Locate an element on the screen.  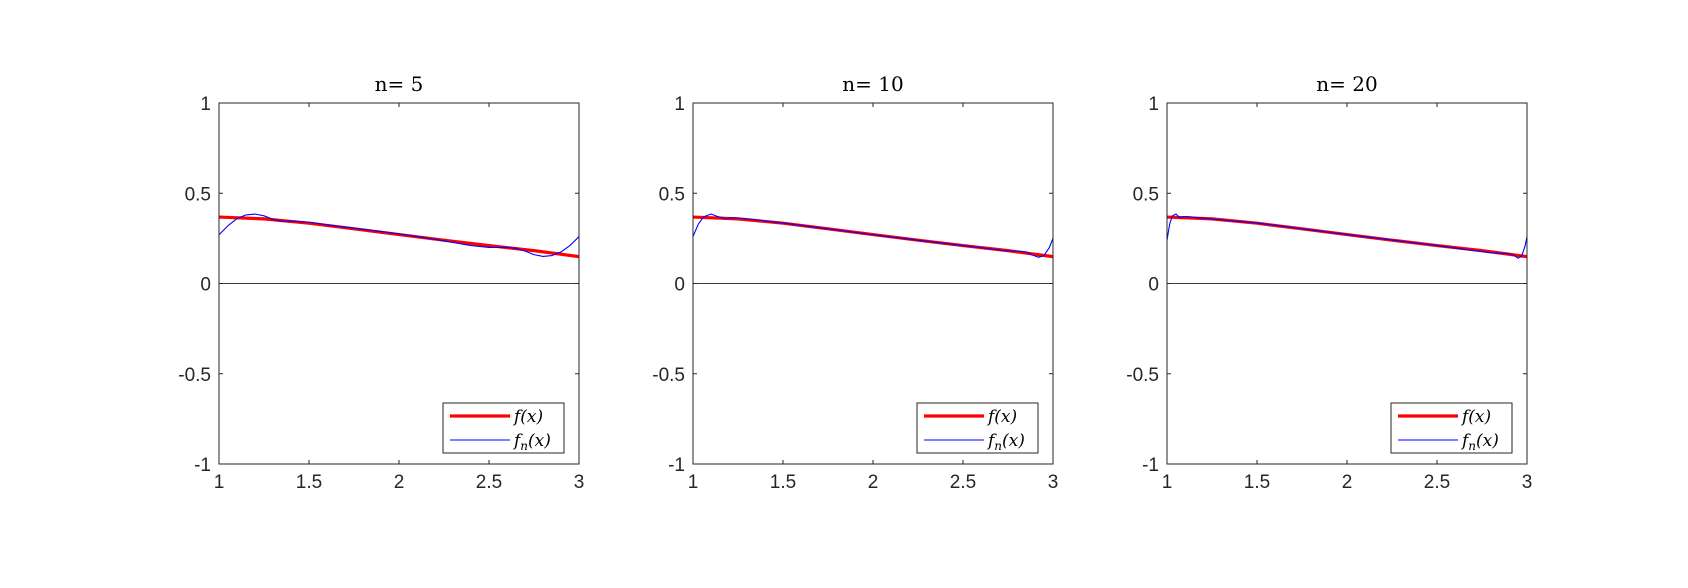
chart-title: n= 10 is located at coordinates (872, 84).